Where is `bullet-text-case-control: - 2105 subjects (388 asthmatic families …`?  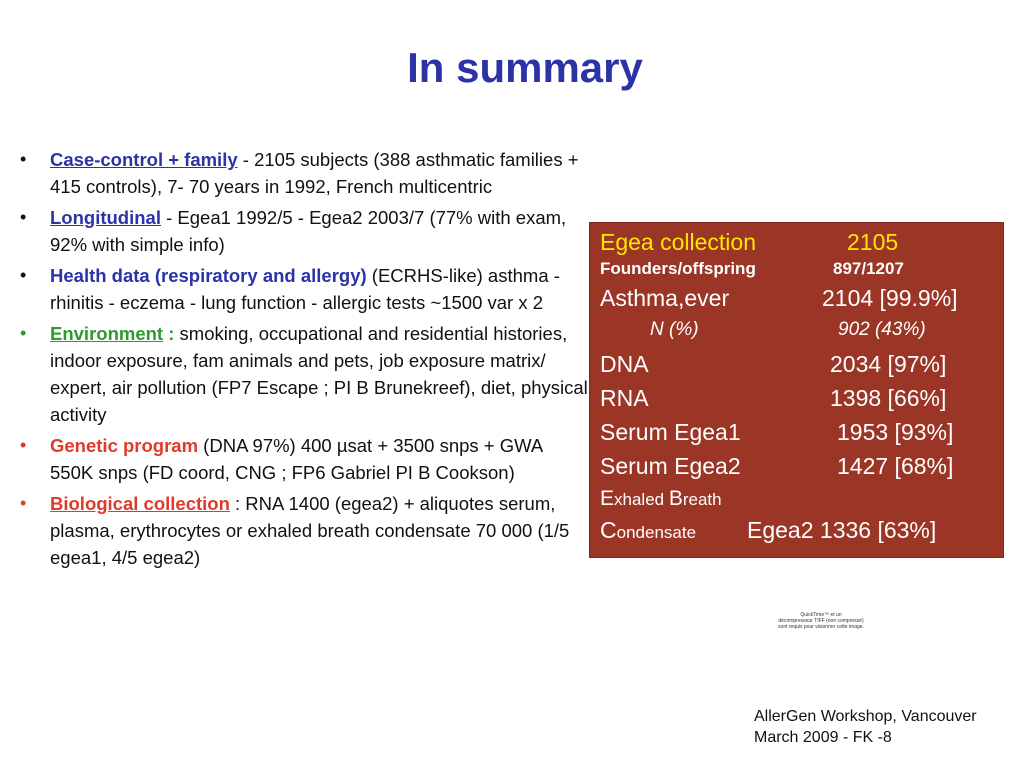 bullet-text-case-control: - 2105 subjects (388 asthmatic families … is located at coordinates (314, 173).